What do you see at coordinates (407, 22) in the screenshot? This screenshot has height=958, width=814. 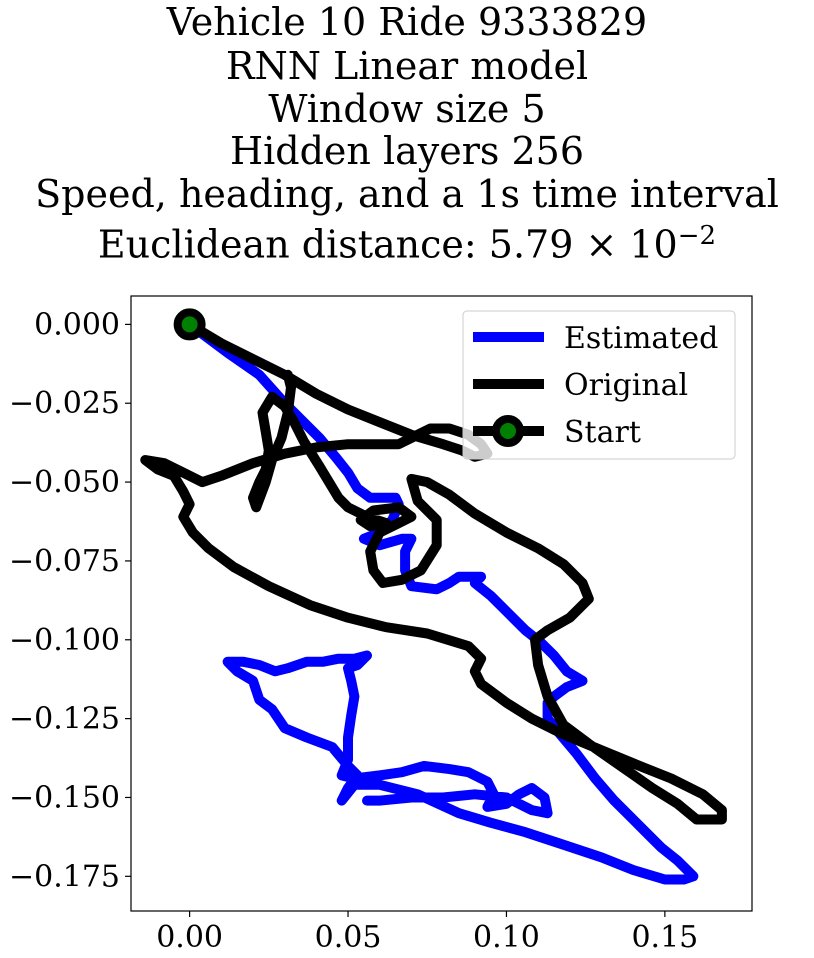 I see `title-line-vehicle: Vehicle 10 Ride 9333829` at bounding box center [407, 22].